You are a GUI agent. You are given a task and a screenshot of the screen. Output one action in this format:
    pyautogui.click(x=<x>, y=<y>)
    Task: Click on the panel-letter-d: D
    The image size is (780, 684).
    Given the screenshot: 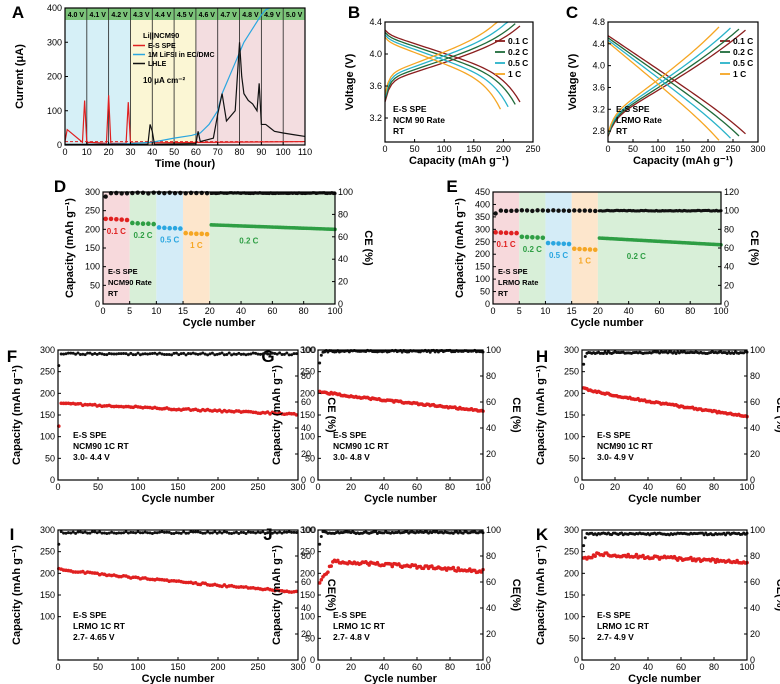 What is the action you would take?
    pyautogui.click(x=60, y=186)
    